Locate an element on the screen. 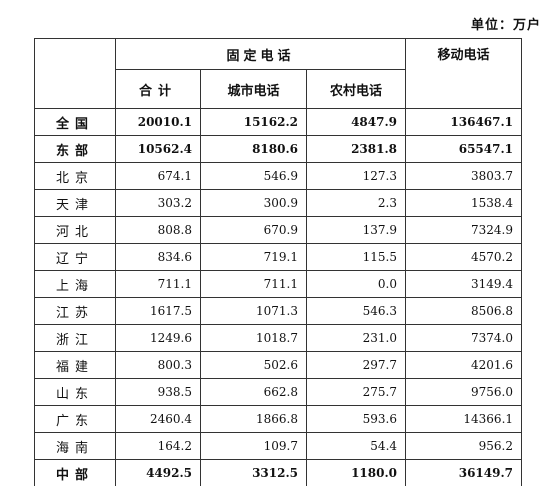  urban-phone-cell: 502.6 is located at coordinates (253, 365).